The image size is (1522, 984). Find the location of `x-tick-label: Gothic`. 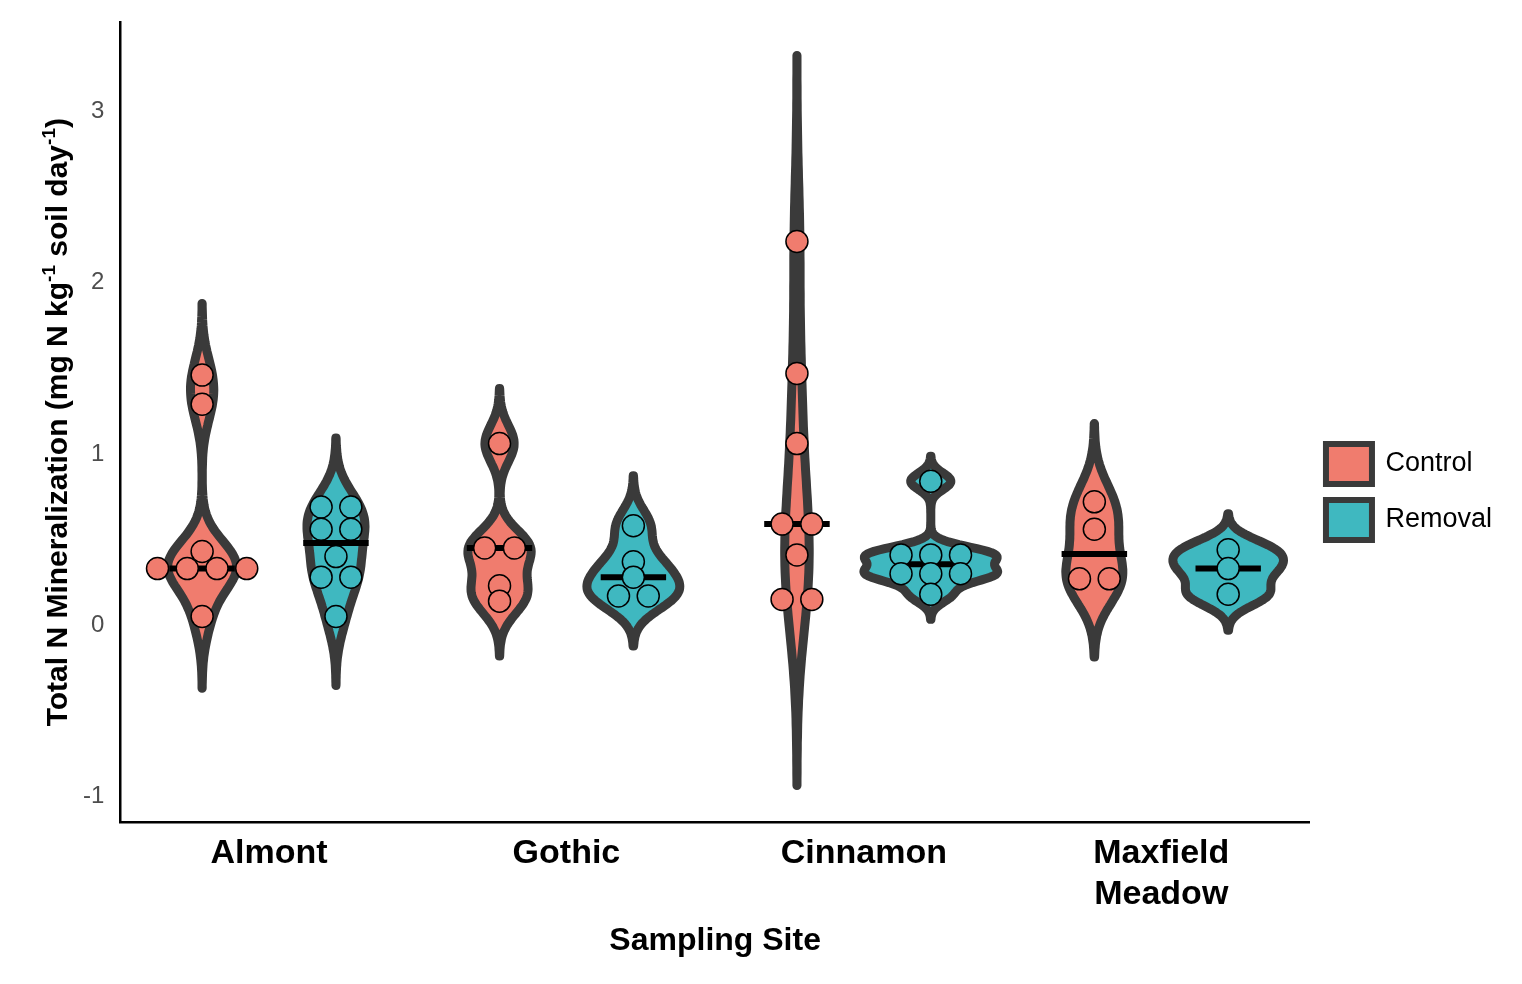

x-tick-label: Gothic is located at coordinates (566, 850).